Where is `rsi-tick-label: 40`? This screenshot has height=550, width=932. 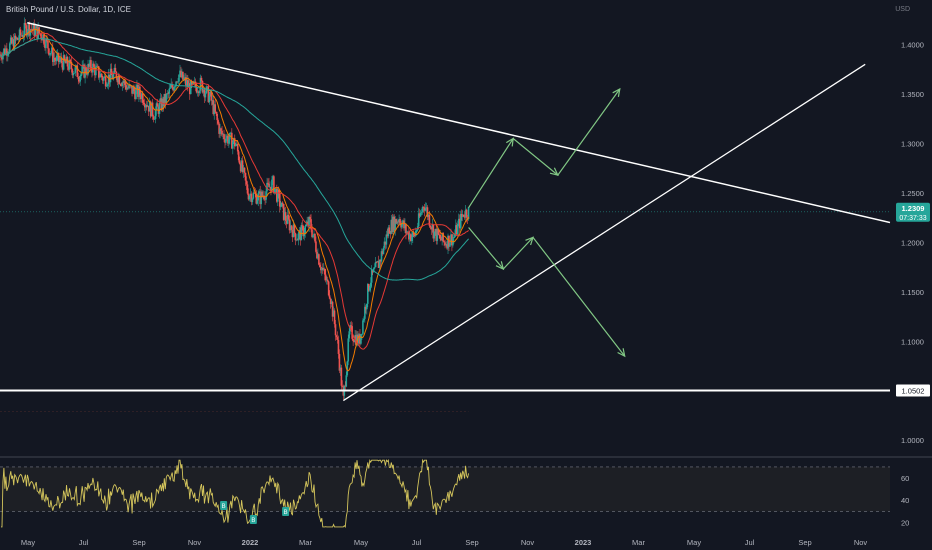
rsi-tick-label: 40 is located at coordinates (905, 500).